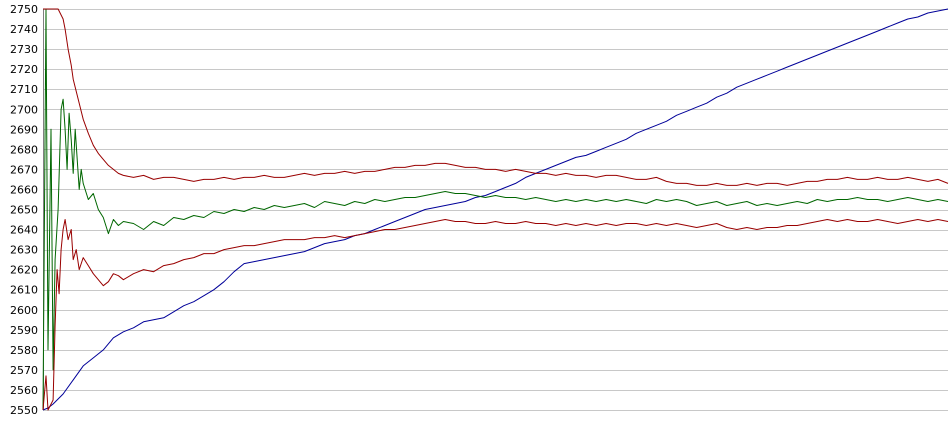 The image size is (950, 435). I want to click on y-tick-label: 2700, so click(24, 109).